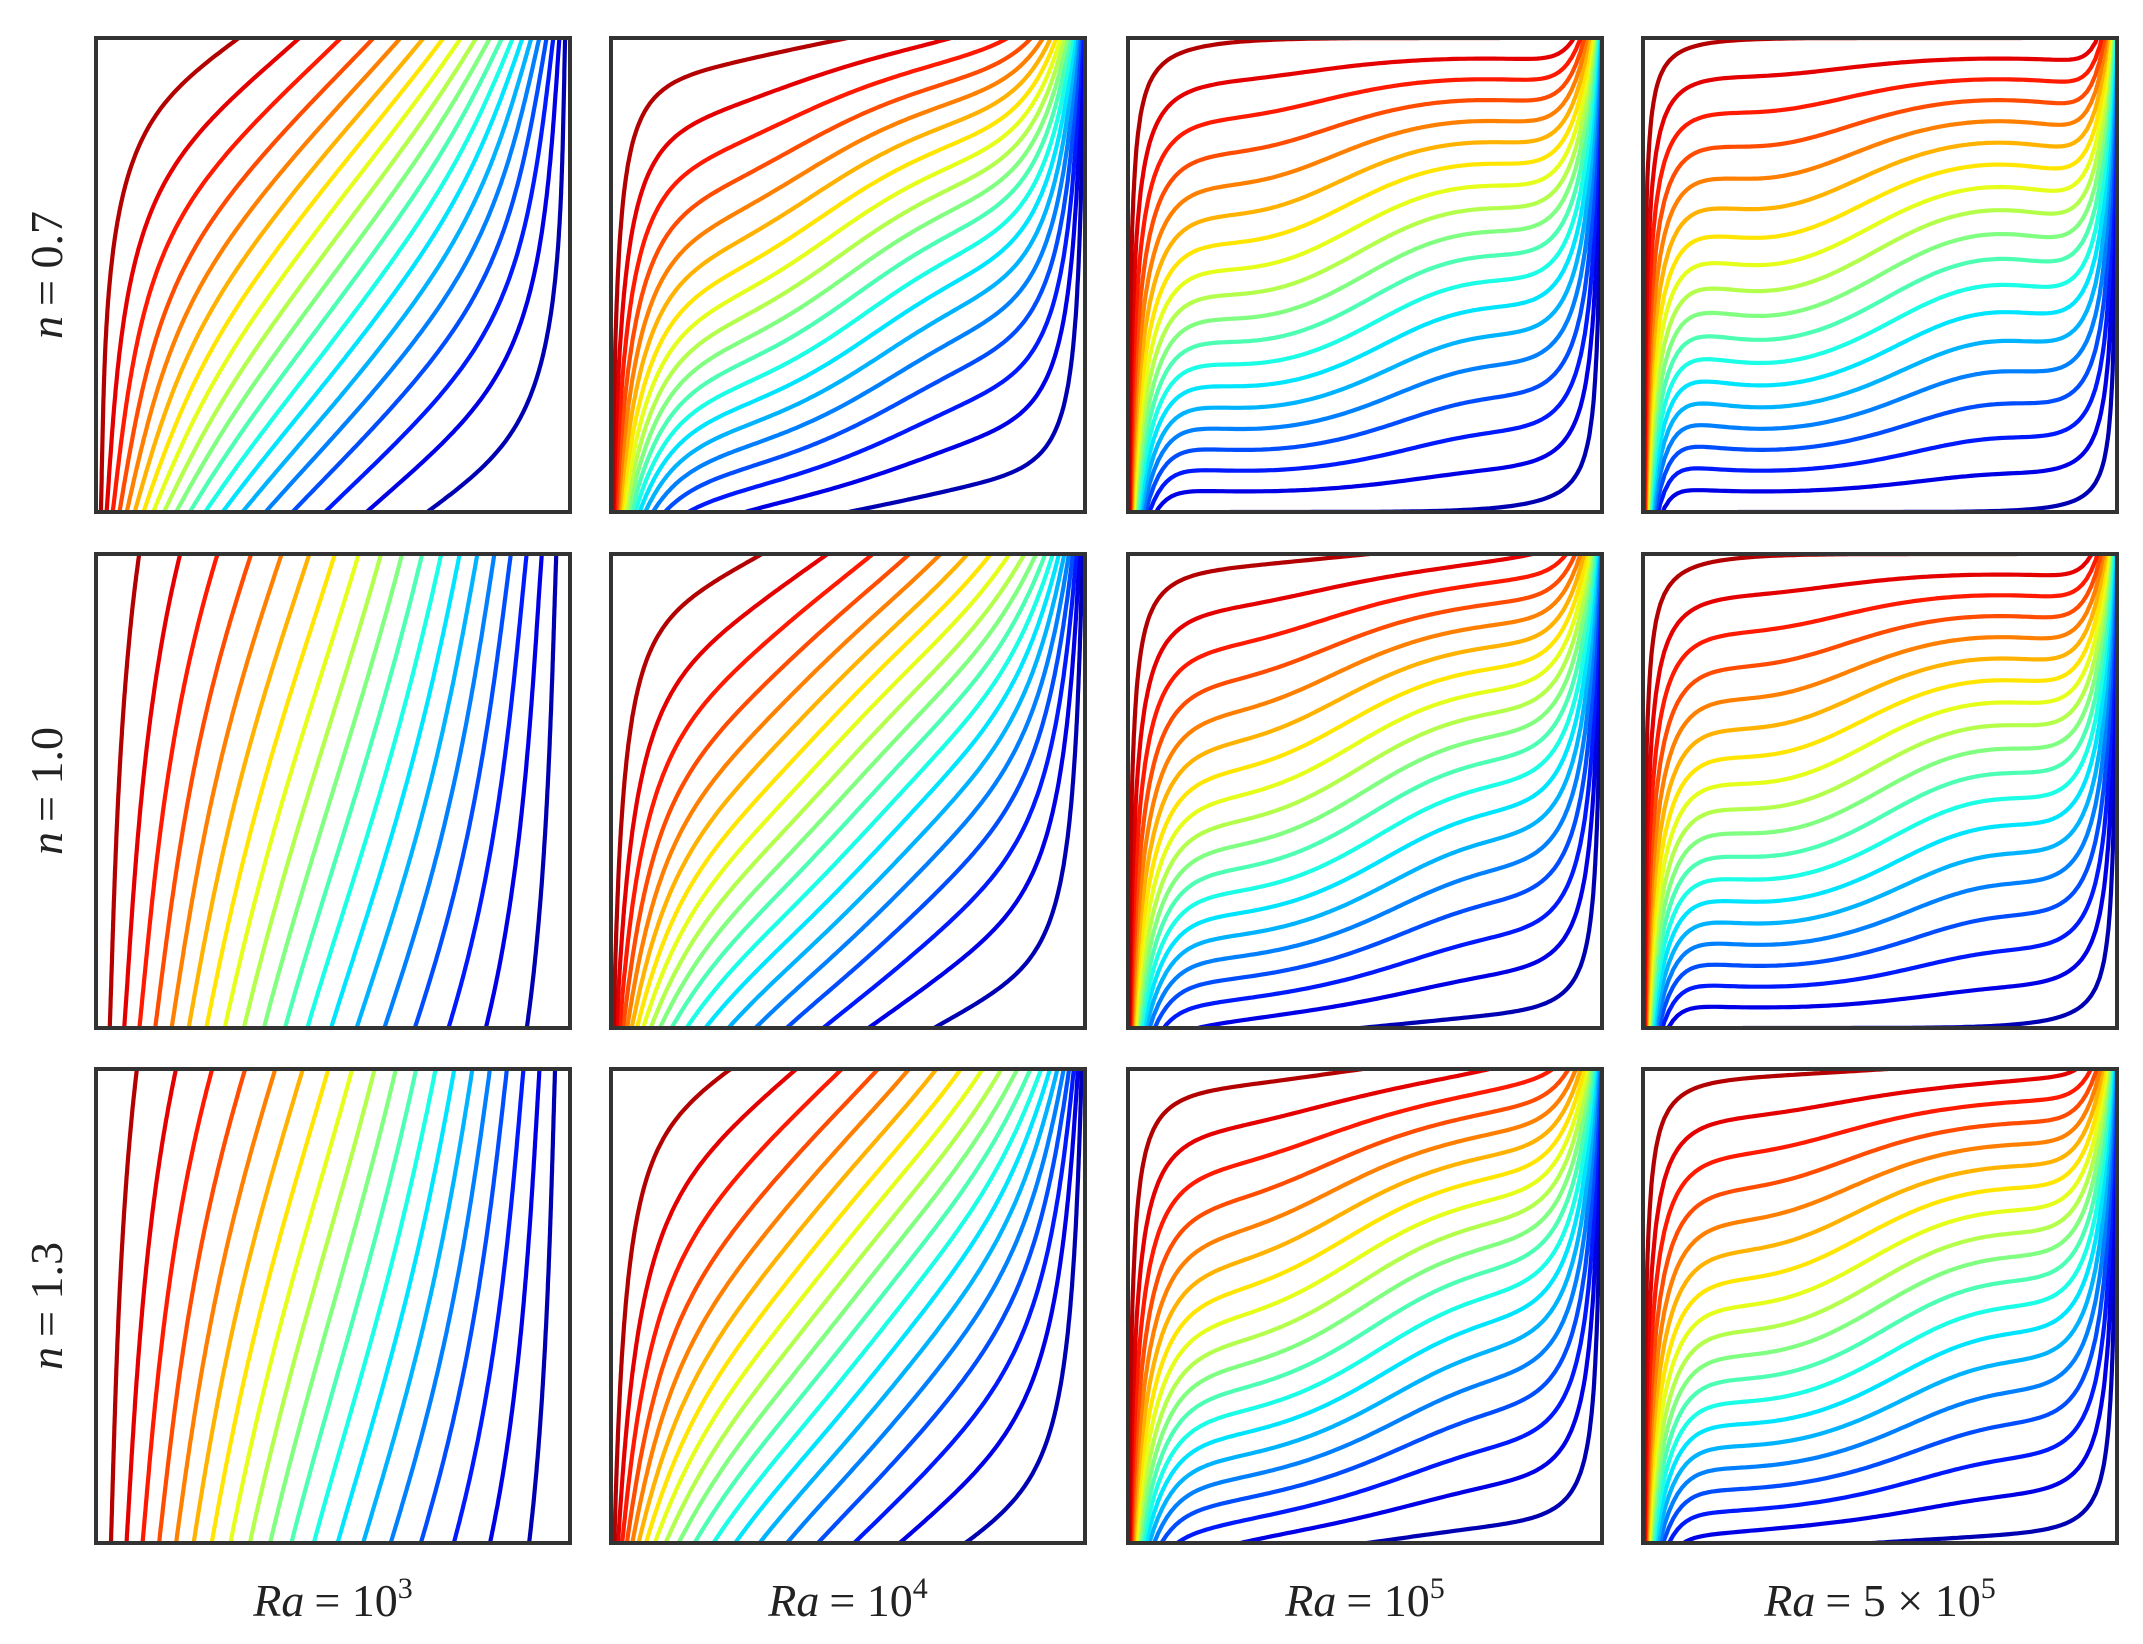 The width and height of the screenshot is (2143, 1644). Describe the element at coordinates (847, 1599) in the screenshot. I see `column-label: Ra = 104` at that location.